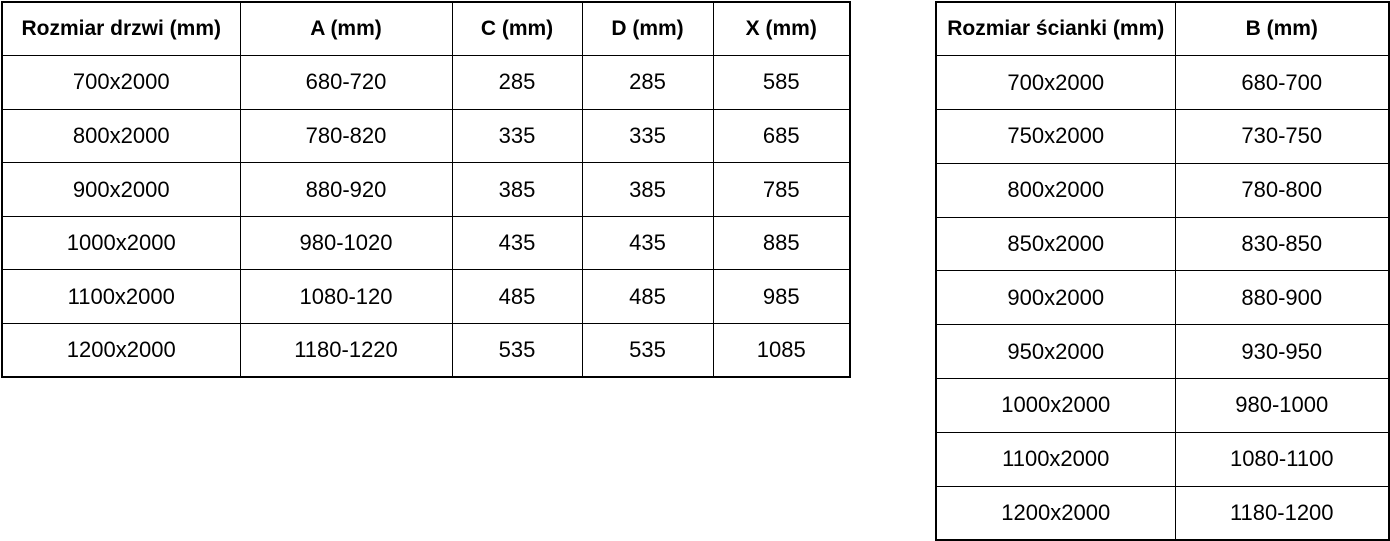 The height and width of the screenshot is (541, 1390). What do you see at coordinates (1282, 352) in the screenshot?
I see `table-cell: 930-950` at bounding box center [1282, 352].